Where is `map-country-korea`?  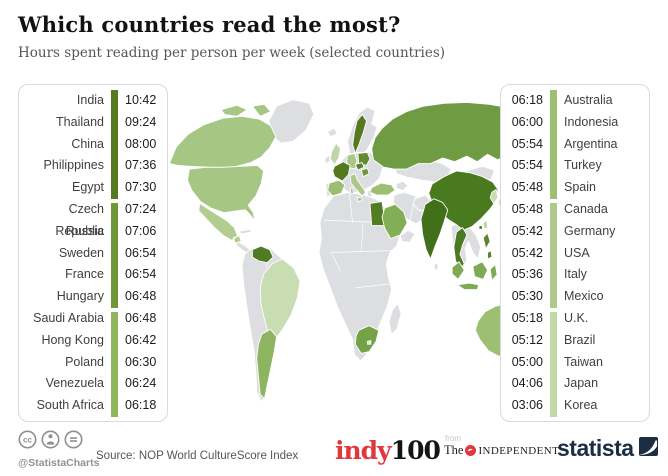 map-country-korea is located at coordinates (494, 196).